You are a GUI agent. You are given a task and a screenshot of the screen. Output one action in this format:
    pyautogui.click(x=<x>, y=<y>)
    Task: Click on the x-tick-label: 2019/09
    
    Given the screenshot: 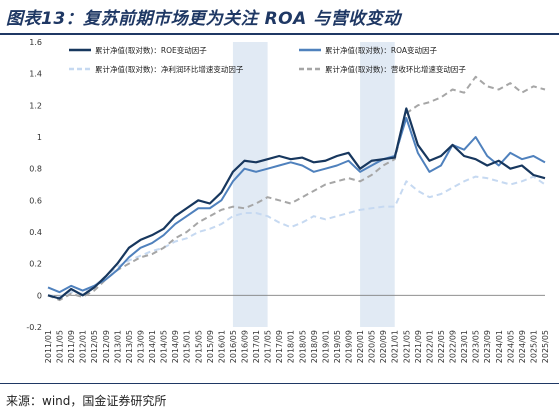 What is the action you would take?
    pyautogui.click(x=349, y=346)
    